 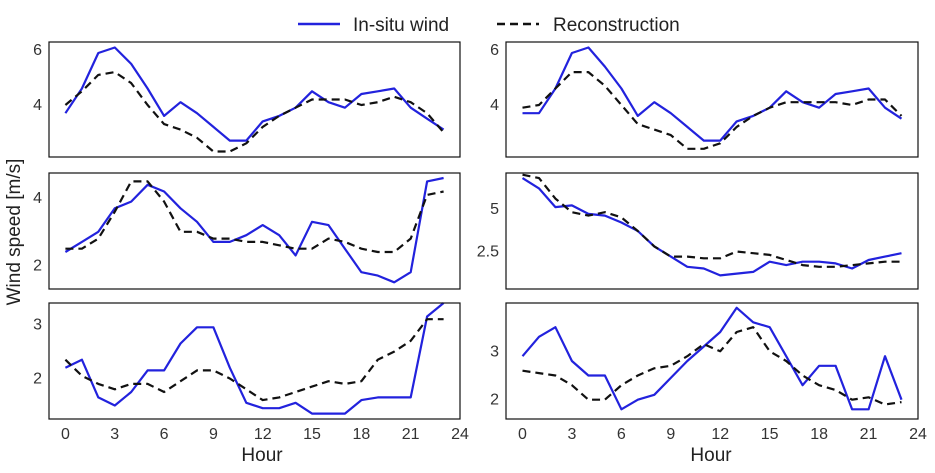 What do you see at coordinates (488, 251) in the screenshot?
I see `y-tick-label: 2.5` at bounding box center [488, 251].